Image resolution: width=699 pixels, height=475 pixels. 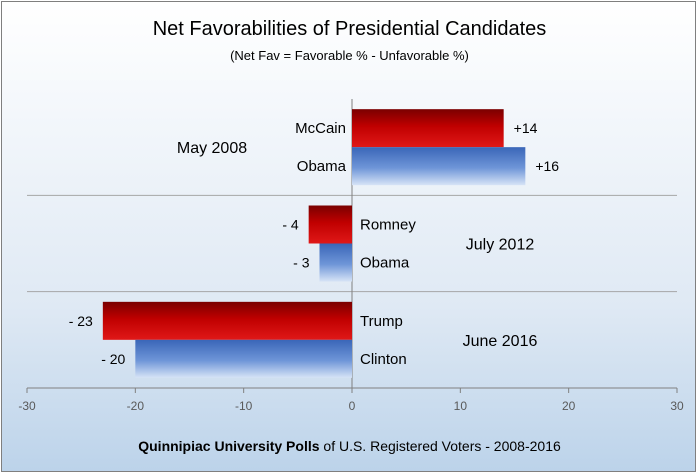 What do you see at coordinates (320, 128) in the screenshot?
I see `bar-name-label: McCain` at bounding box center [320, 128].